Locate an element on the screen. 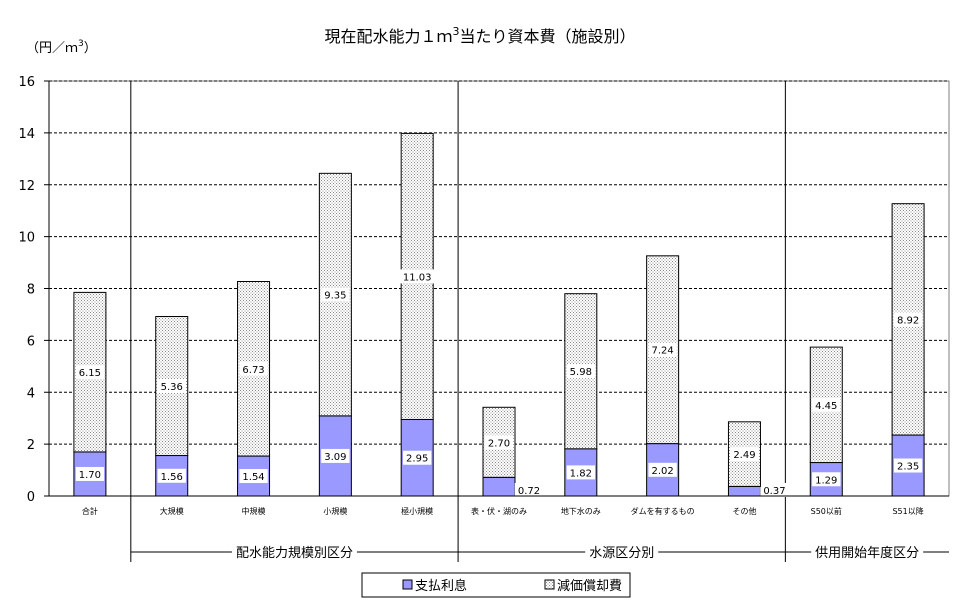  group-label: 配水能力規模別区分 is located at coordinates (294, 553).